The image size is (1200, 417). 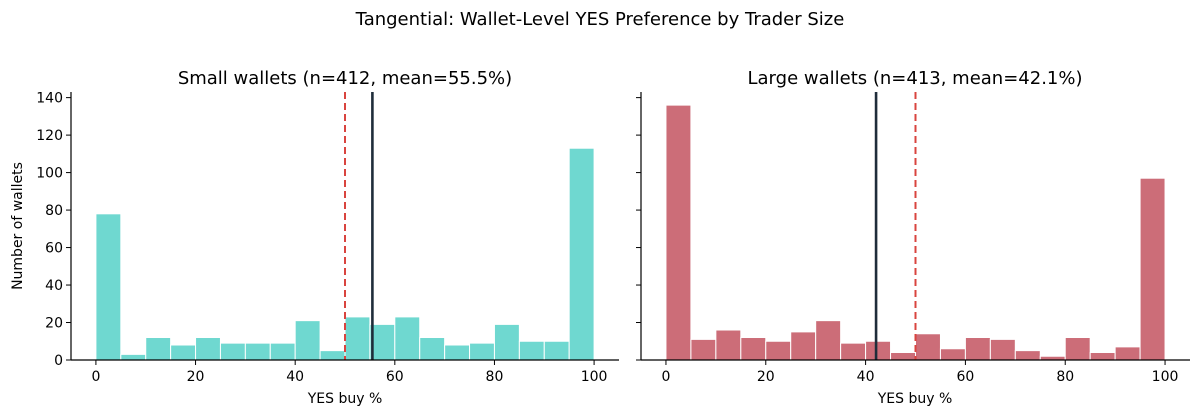 I want to click on y-tick-label: 60, so click(x=54, y=249).